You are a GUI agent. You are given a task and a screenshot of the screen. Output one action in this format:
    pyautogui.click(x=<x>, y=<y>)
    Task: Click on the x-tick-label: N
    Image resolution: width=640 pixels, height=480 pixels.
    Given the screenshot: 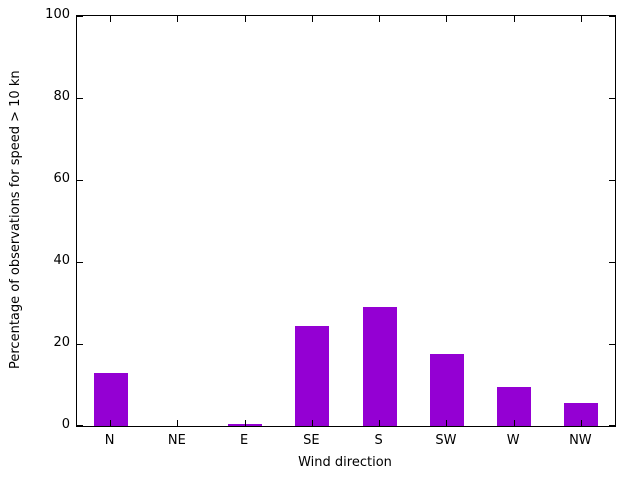 What is the action you would take?
    pyautogui.click(x=109, y=440)
    